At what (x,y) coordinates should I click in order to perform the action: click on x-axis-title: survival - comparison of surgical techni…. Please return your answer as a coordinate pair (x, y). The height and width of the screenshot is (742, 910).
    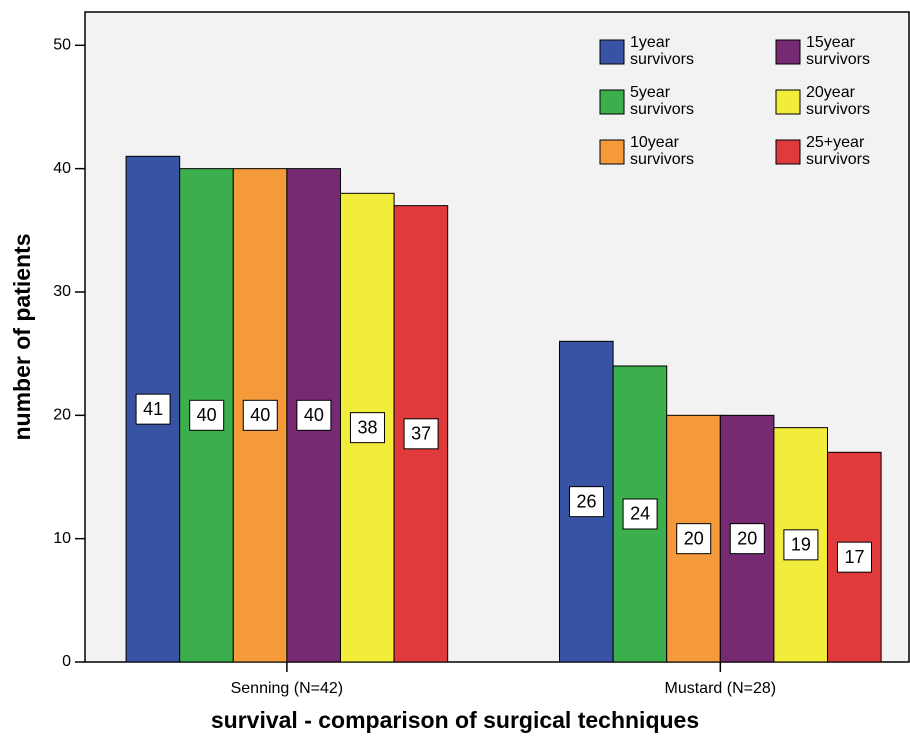
    Looking at the image, I should click on (455, 720).